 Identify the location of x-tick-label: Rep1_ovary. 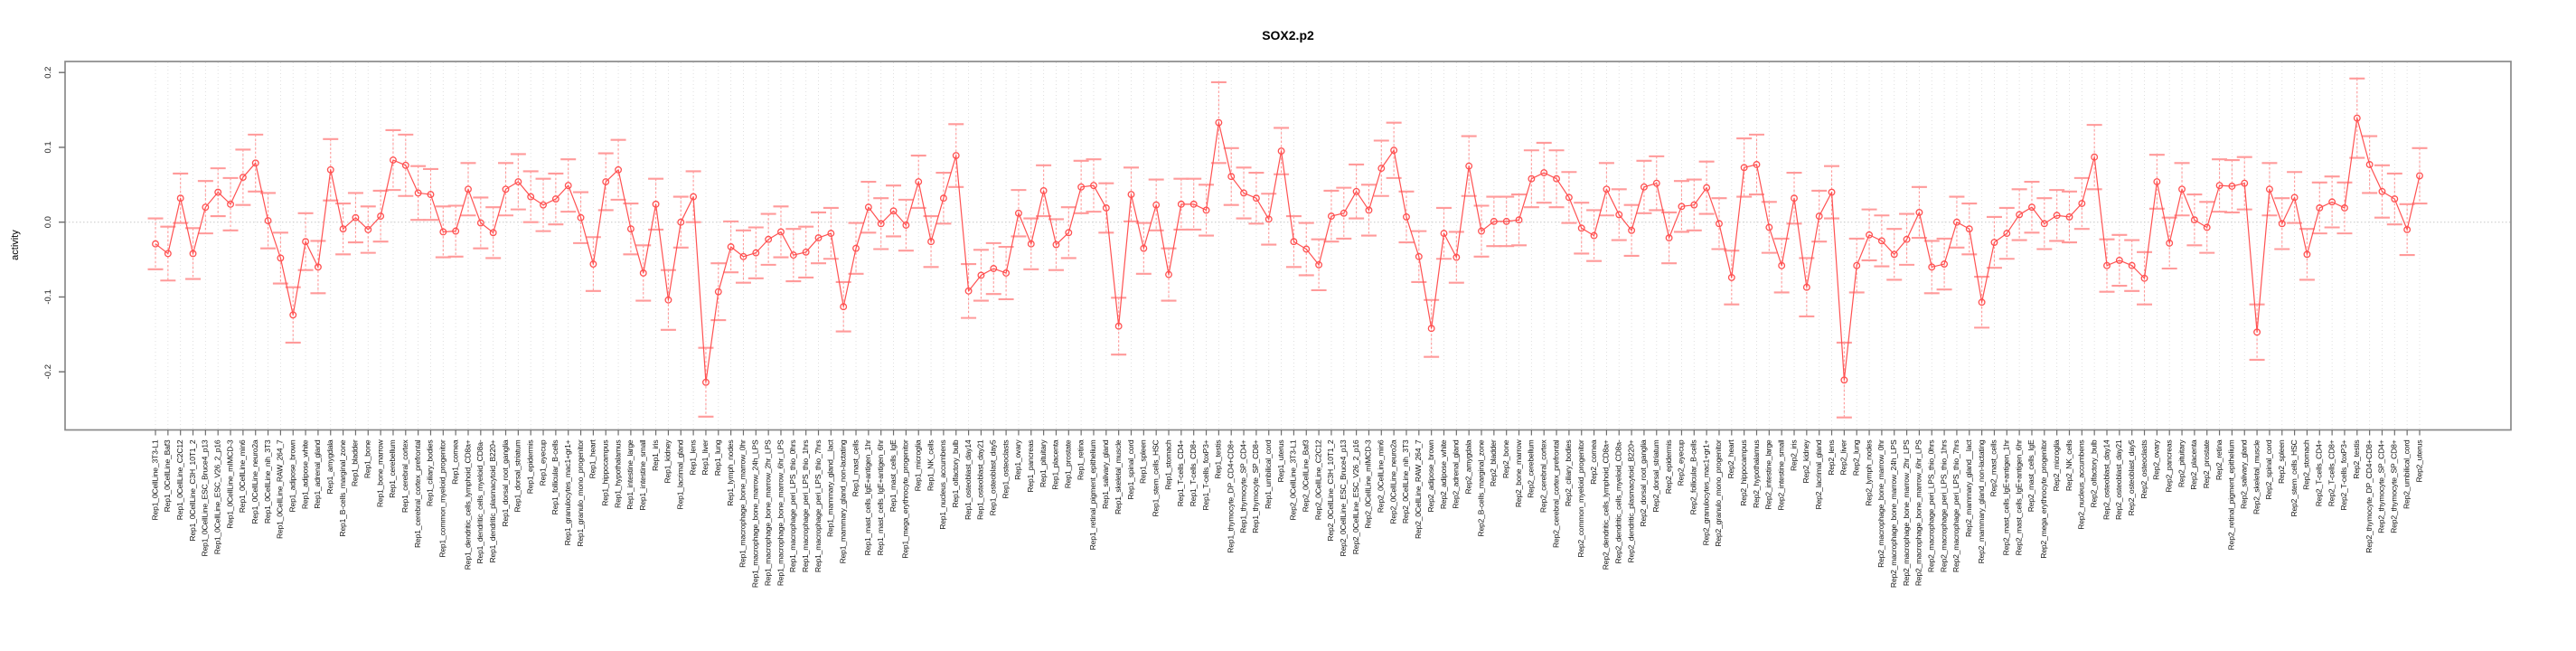
(1018, 460).